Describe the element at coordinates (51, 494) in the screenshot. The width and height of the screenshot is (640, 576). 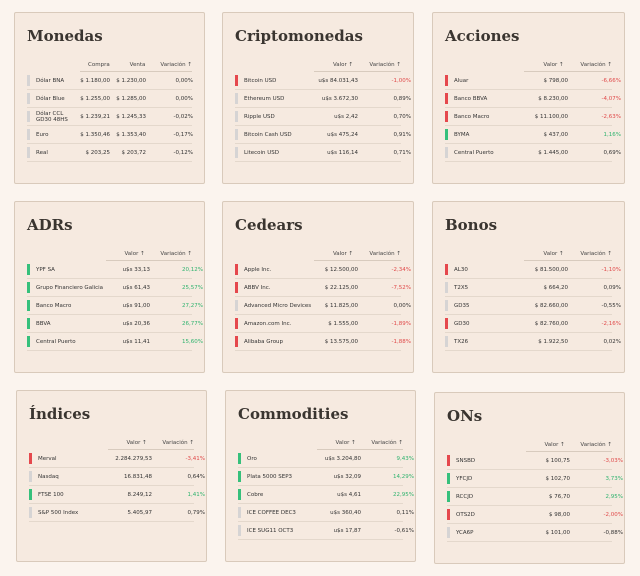
I see `row-name: FTSE 100` at that location.